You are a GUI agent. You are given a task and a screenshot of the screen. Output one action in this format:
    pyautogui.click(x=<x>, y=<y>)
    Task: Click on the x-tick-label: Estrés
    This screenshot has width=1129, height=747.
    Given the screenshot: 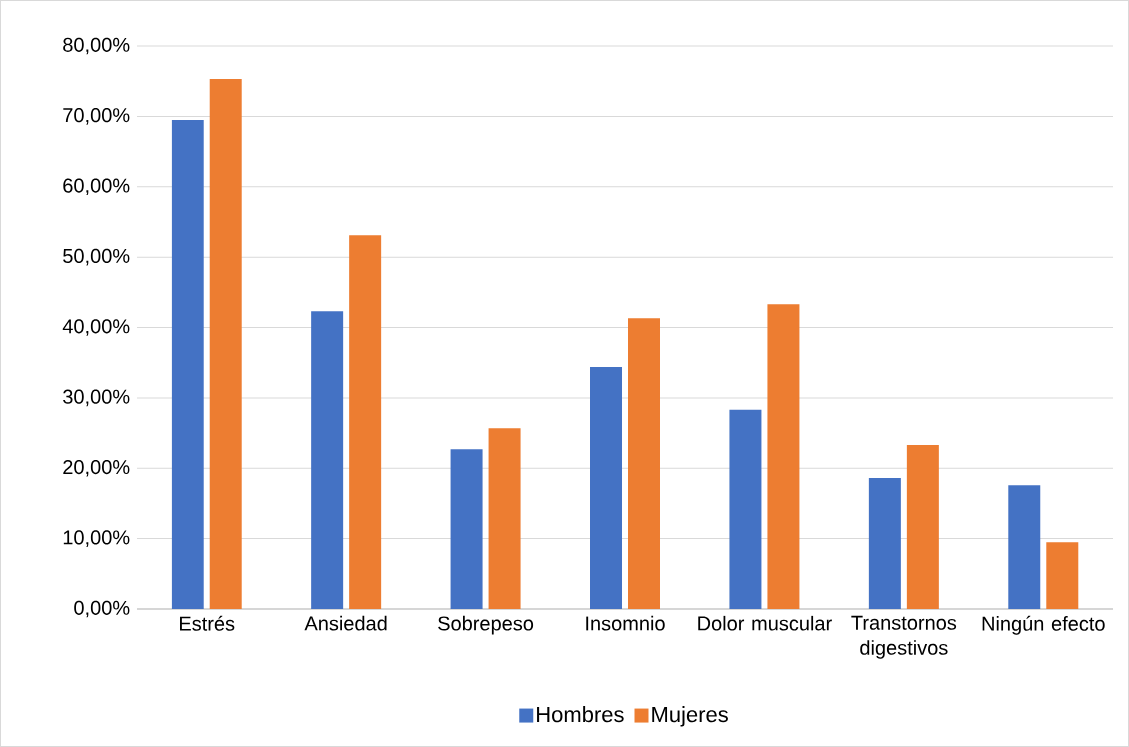 What is the action you would take?
    pyautogui.click(x=207, y=623)
    